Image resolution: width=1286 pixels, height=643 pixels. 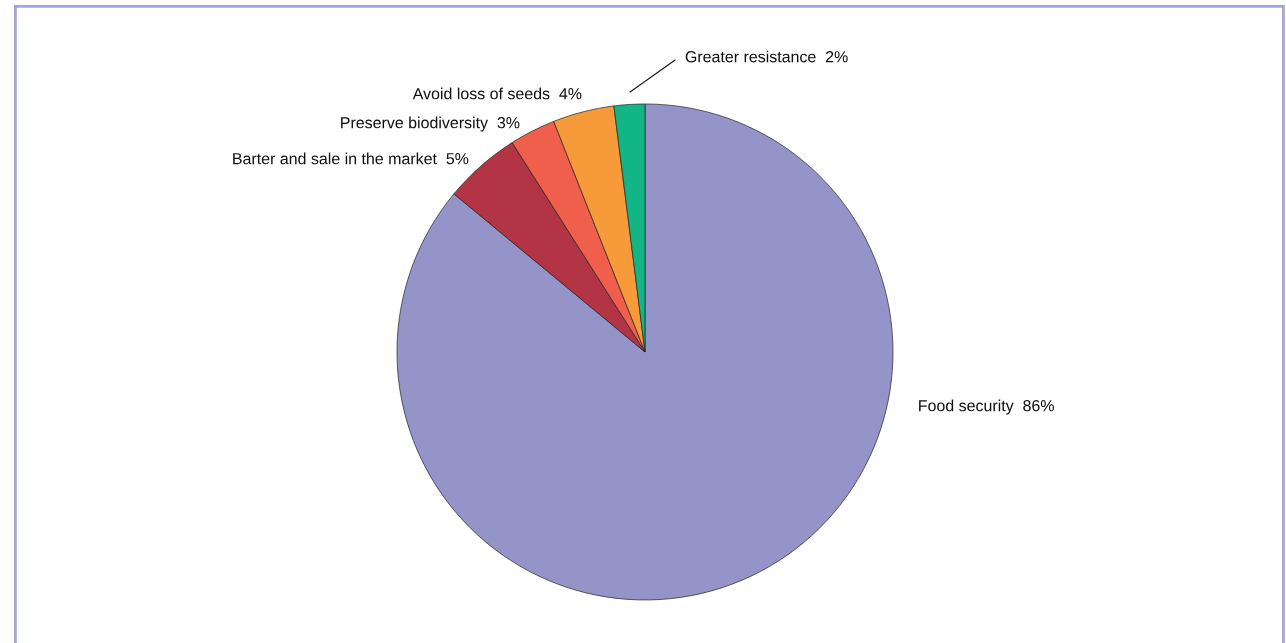 What do you see at coordinates (430, 124) in the screenshot?
I see `slice-label: Preserve biodiversity 3%` at bounding box center [430, 124].